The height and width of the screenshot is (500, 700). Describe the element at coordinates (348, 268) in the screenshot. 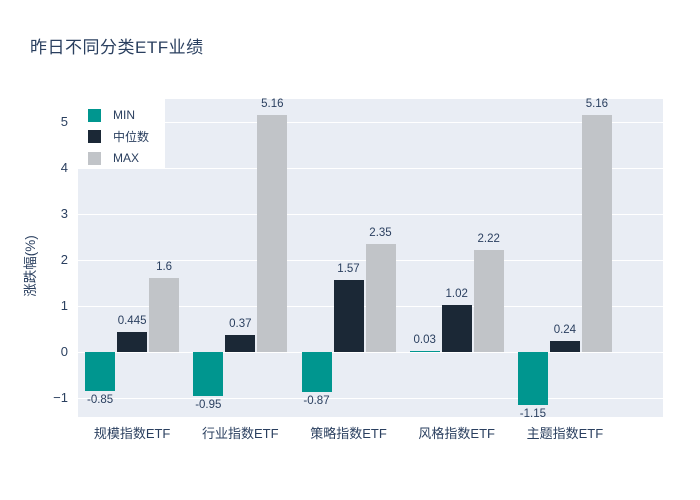

I see `bar-value-label-中位数-2: 1.57` at that location.